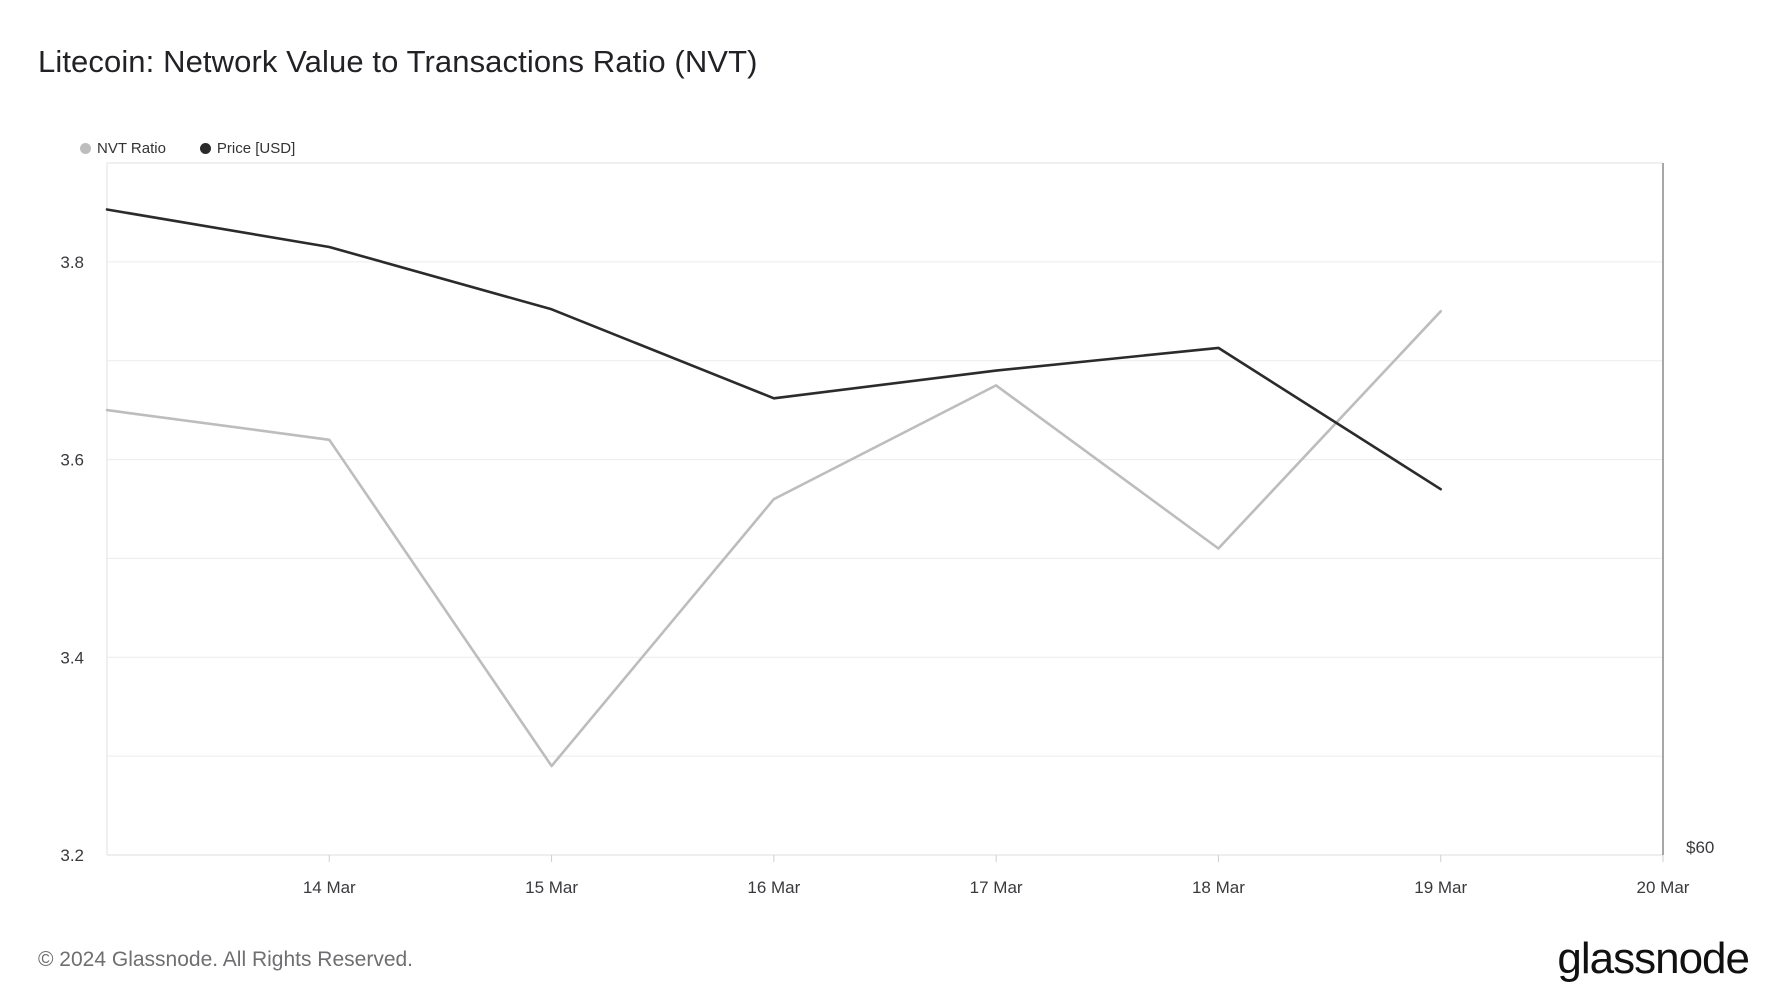 The height and width of the screenshot is (1000, 1777). Describe the element at coordinates (72, 855) in the screenshot. I see `y-tick-label: 3.2` at that location.